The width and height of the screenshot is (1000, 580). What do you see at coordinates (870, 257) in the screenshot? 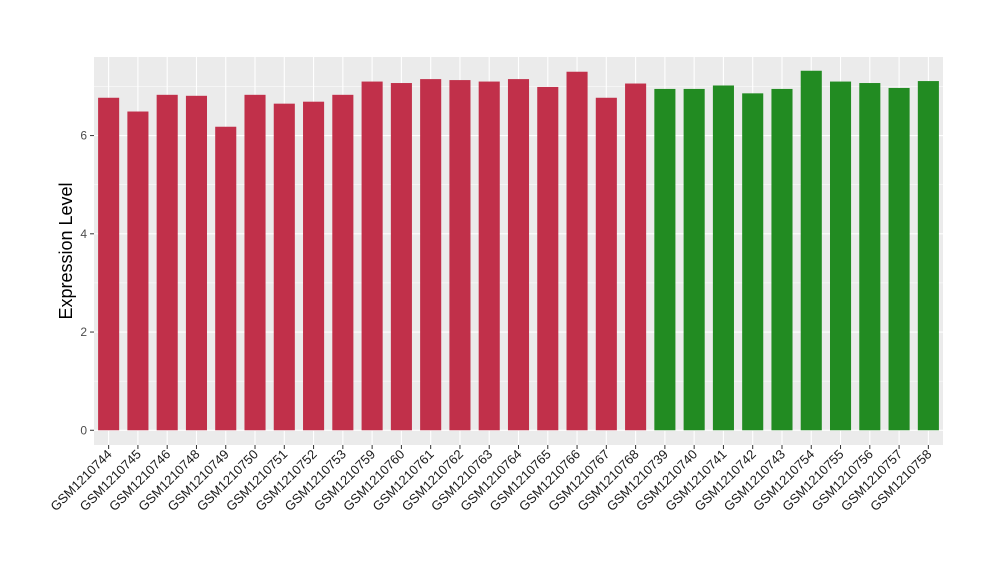
I see `bar-GSM1210756` at bounding box center [870, 257].